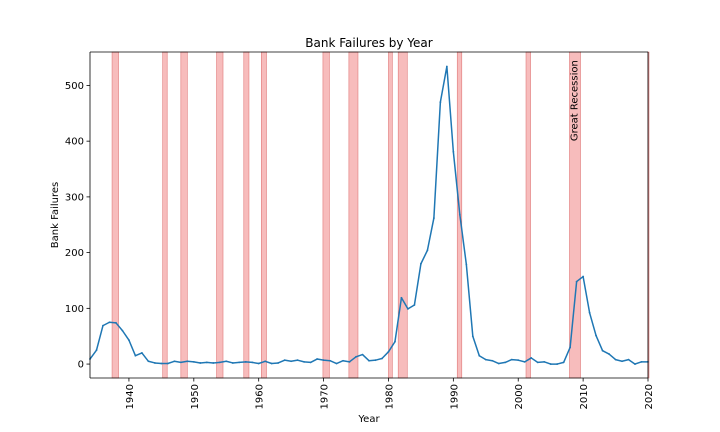 This screenshot has width=720, height=432. What do you see at coordinates (584, 396) in the screenshot?
I see `x-tick-label: 2010` at bounding box center [584, 396].